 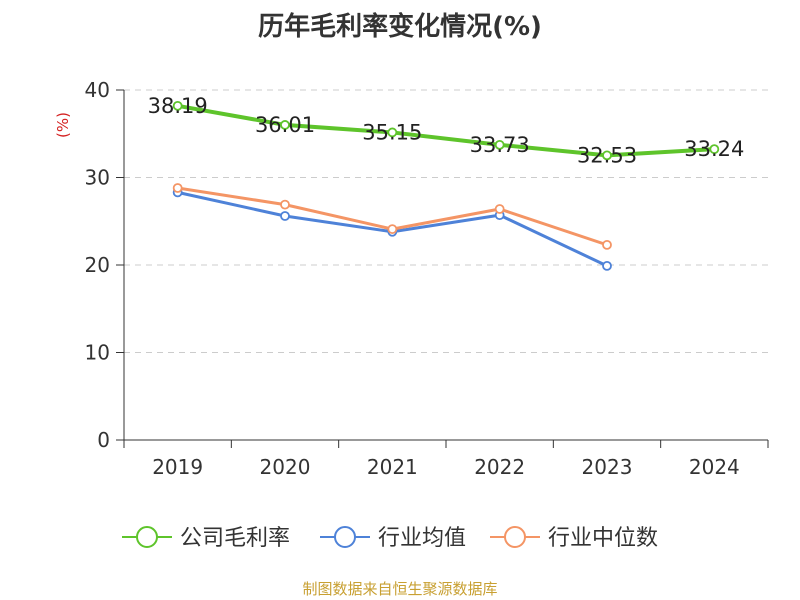 What do you see at coordinates (400, 27) in the screenshot?
I see `chart-title: 历年毛利率变化情况(%)` at bounding box center [400, 27].